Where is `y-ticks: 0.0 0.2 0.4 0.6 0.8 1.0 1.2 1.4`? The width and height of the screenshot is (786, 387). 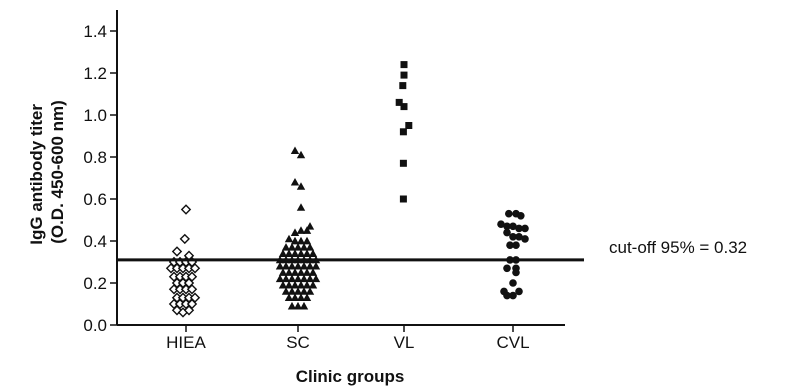
y-ticks: 0.0 0.2 0.4 0.6 0.8 1.0 1.2 1.4 is located at coordinates (100, 178).